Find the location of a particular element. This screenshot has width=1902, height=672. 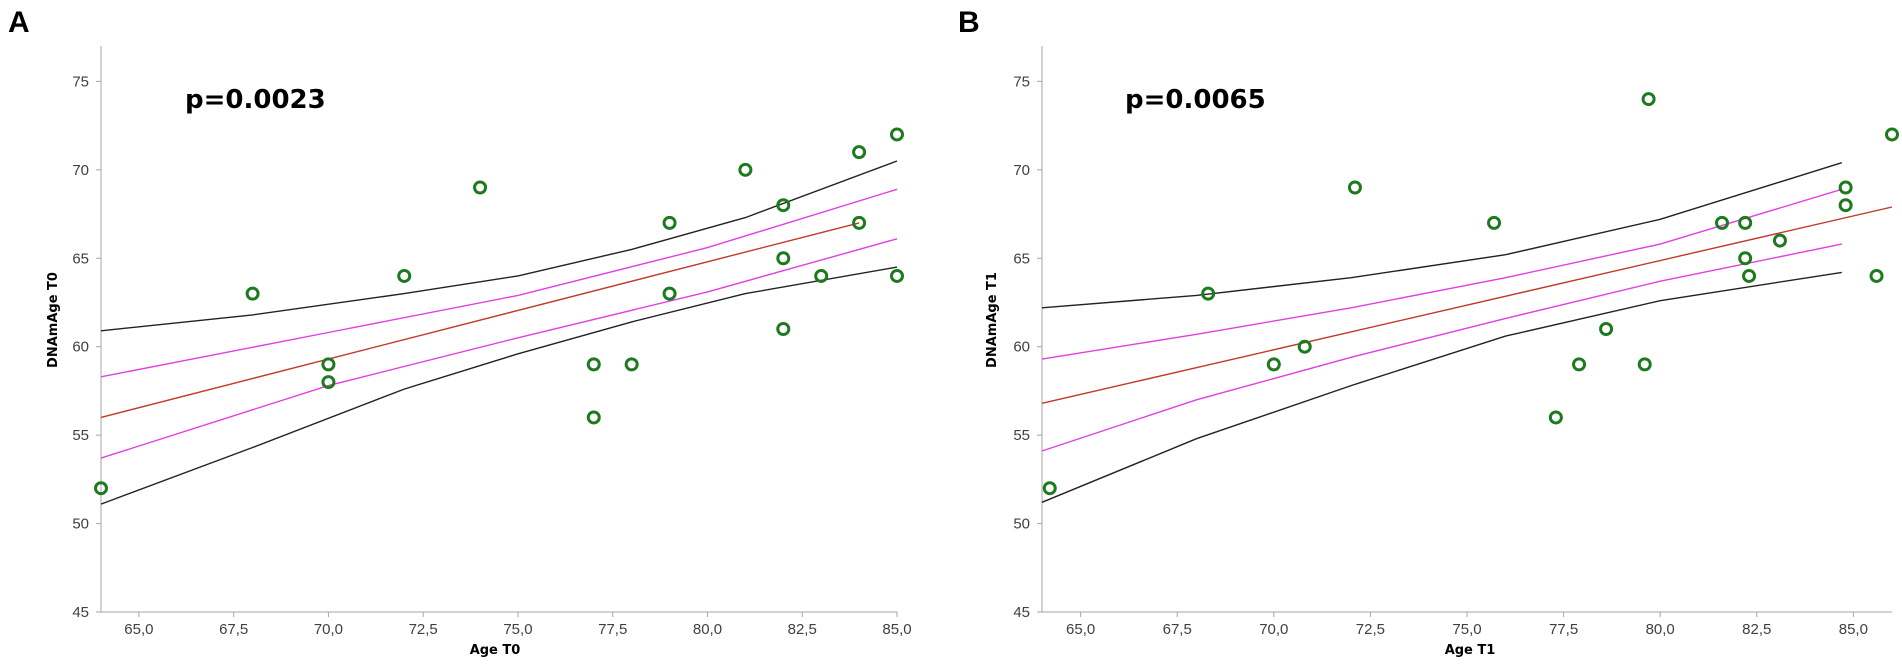

x-axis-title-a: Age T0 is located at coordinates (495, 650).